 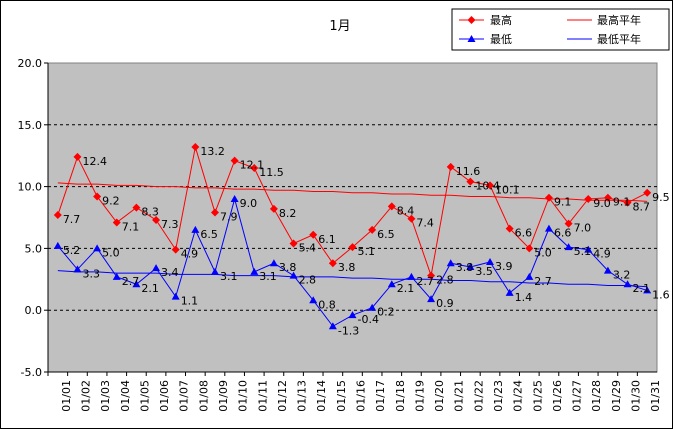 I want to click on data-label: 9.1, so click(x=563, y=202).